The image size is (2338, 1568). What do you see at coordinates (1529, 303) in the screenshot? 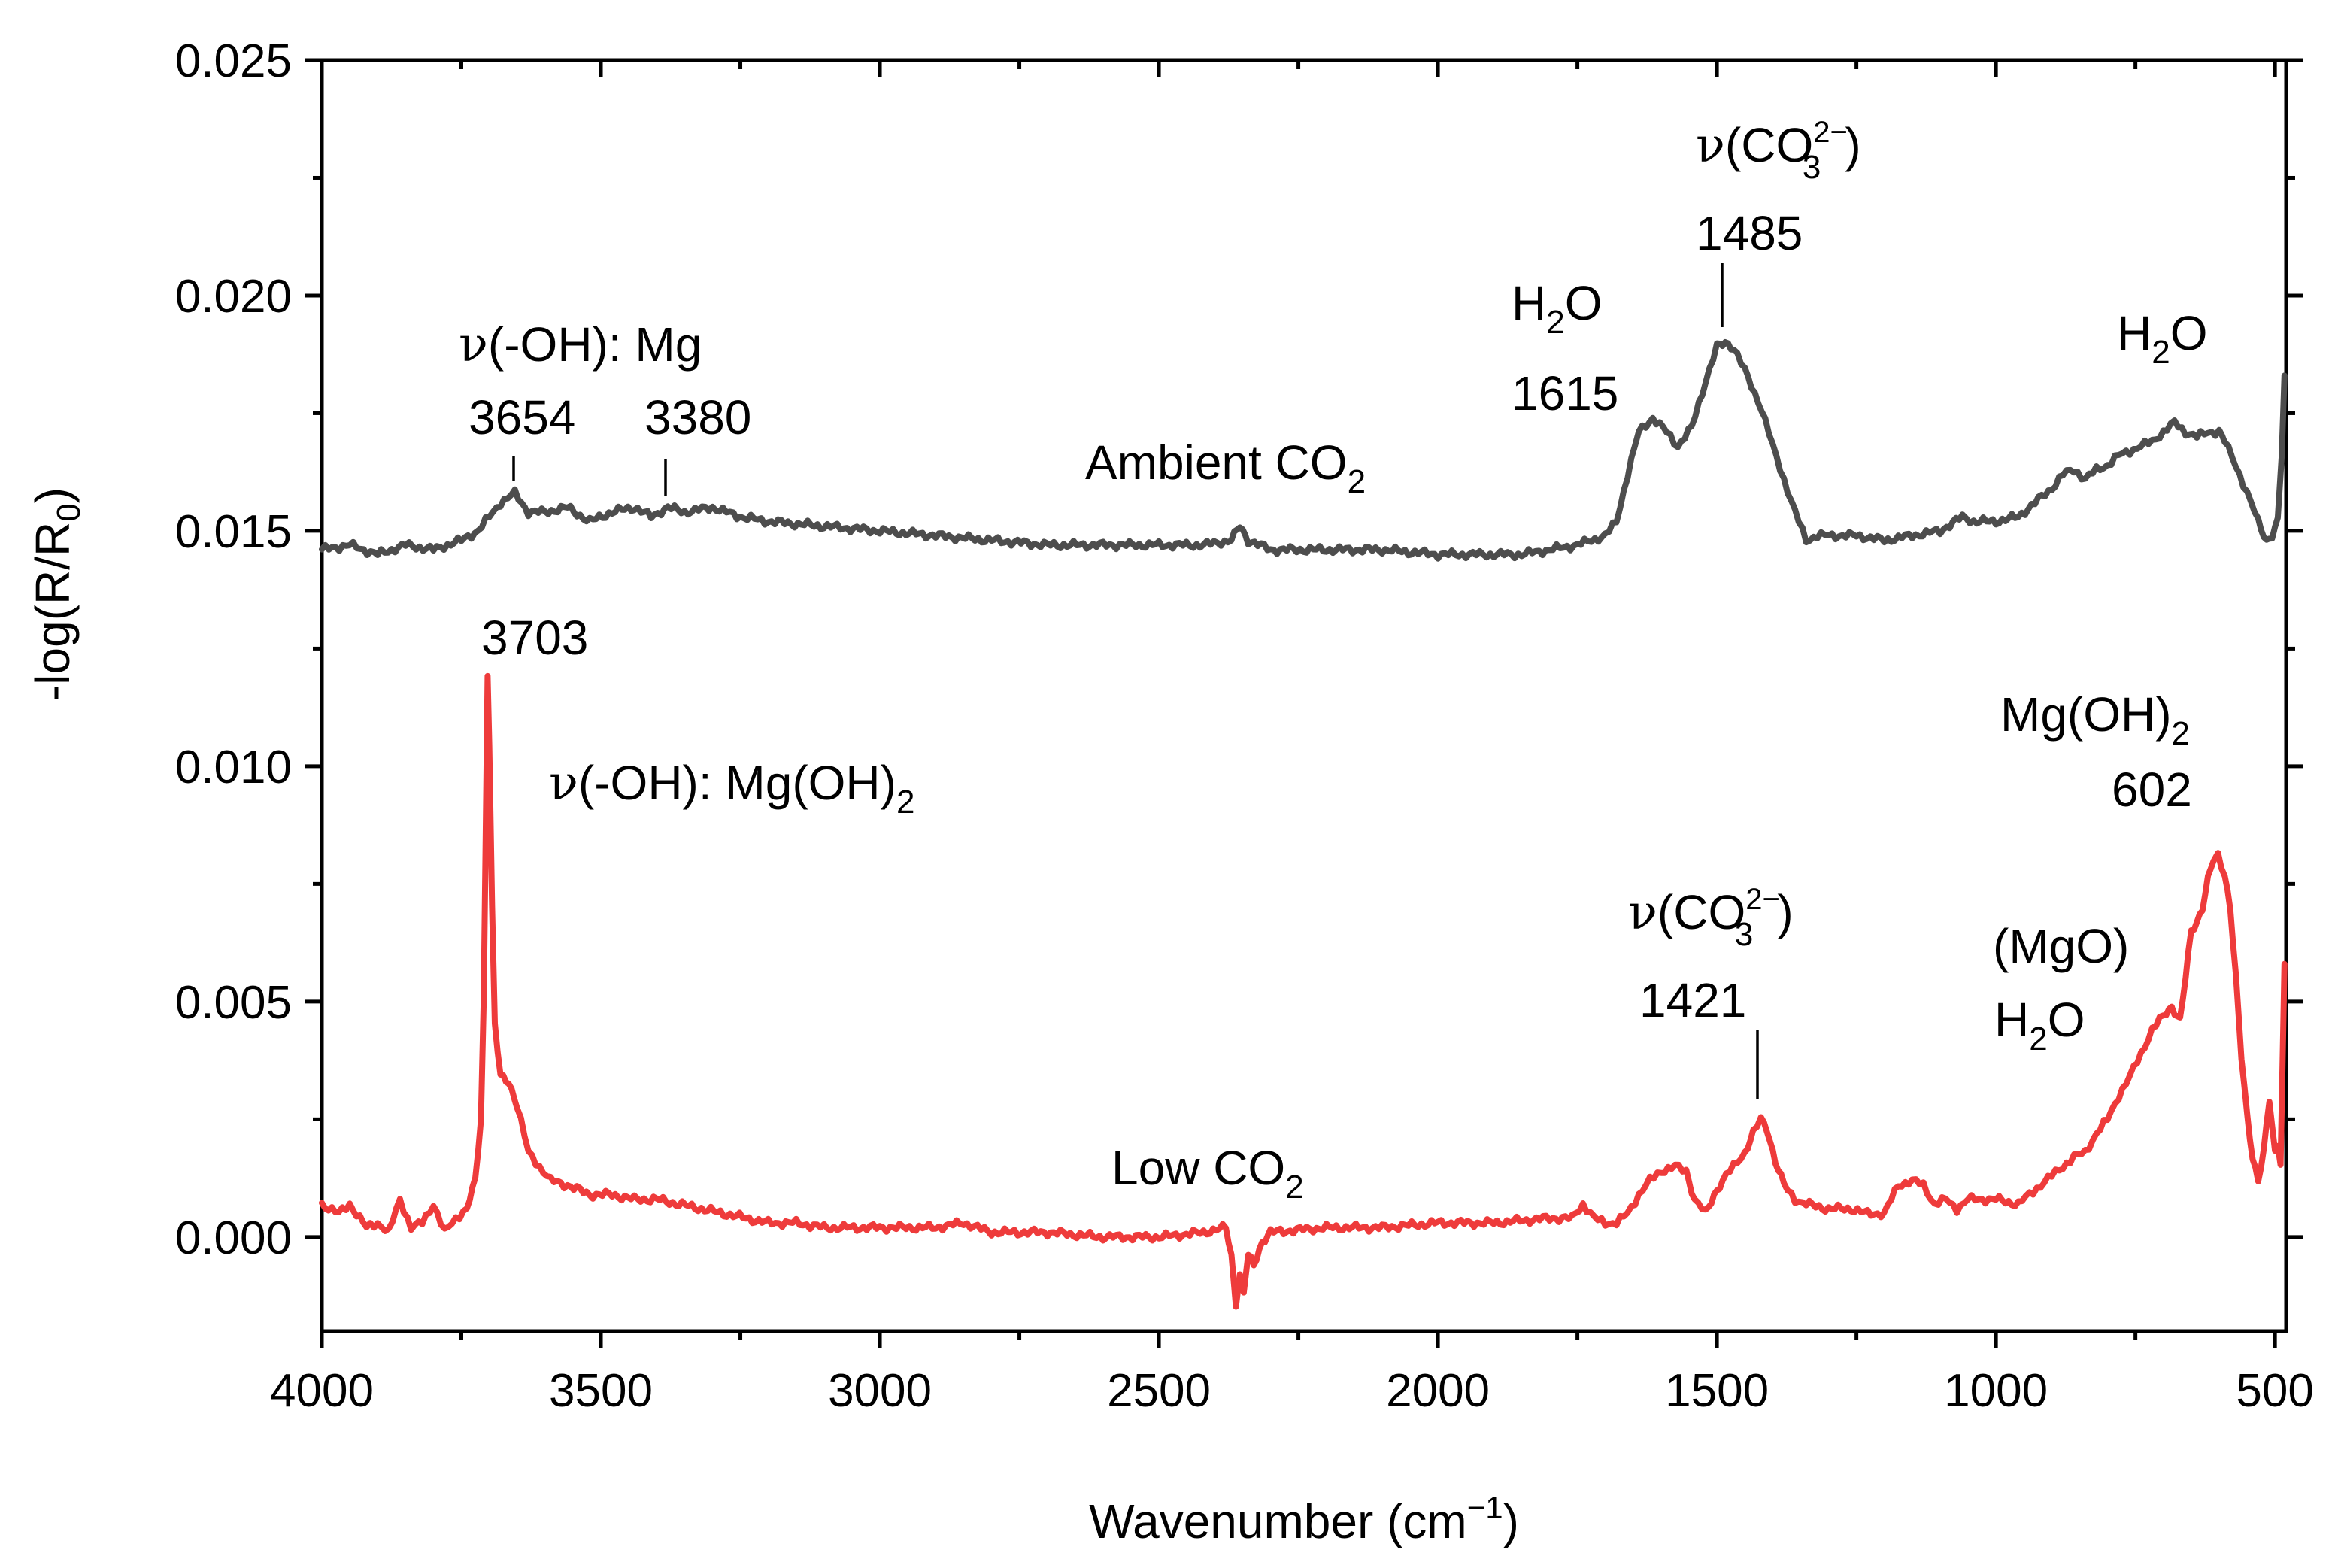
I see `annot-h2o-1615-h: H` at bounding box center [1529, 303].